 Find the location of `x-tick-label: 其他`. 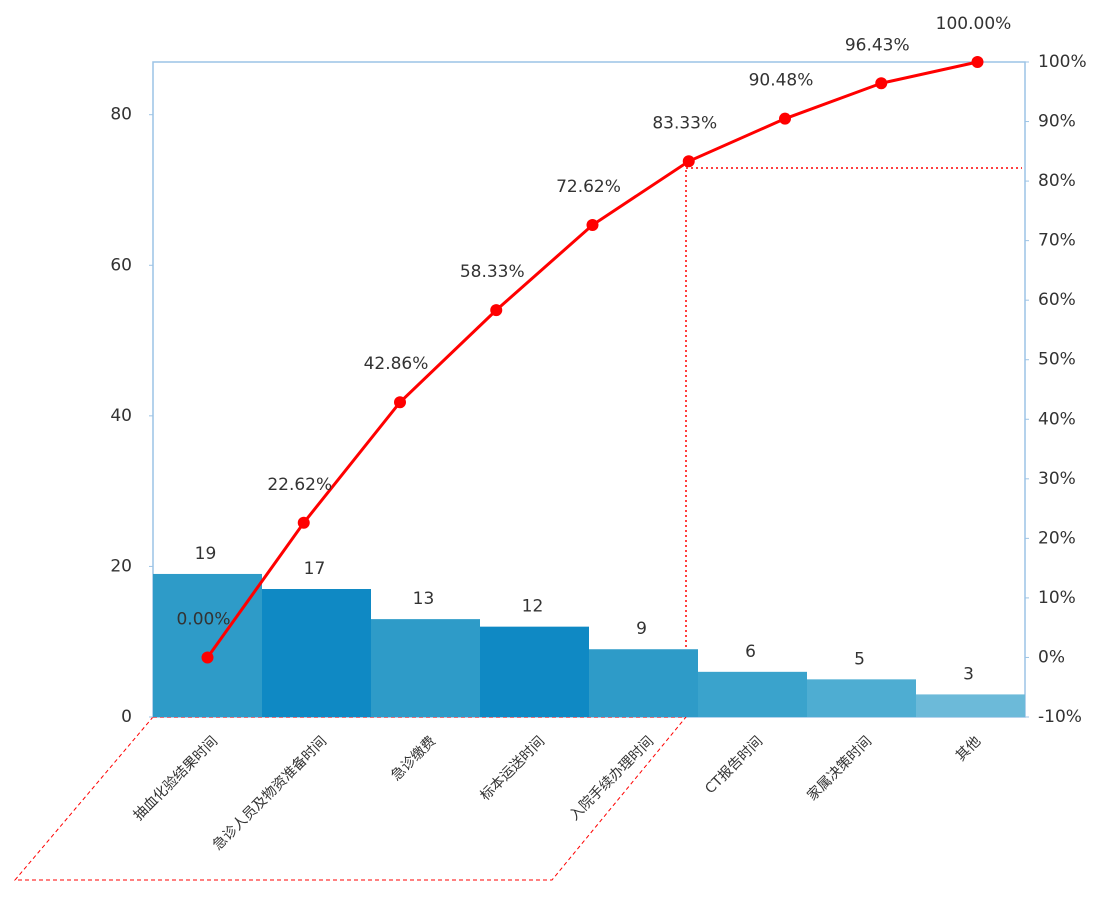

x-tick-label: 其他 is located at coordinates (968, 748).